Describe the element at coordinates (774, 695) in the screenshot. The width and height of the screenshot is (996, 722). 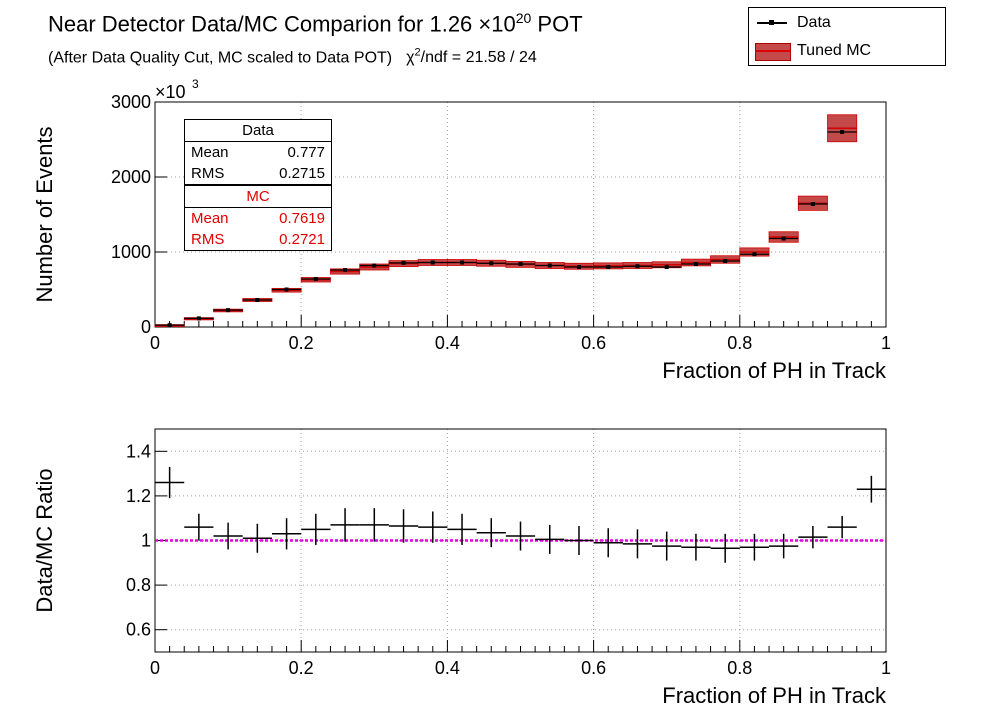
I see `ratio-x-axis-label: Fraction of PH in Track` at that location.